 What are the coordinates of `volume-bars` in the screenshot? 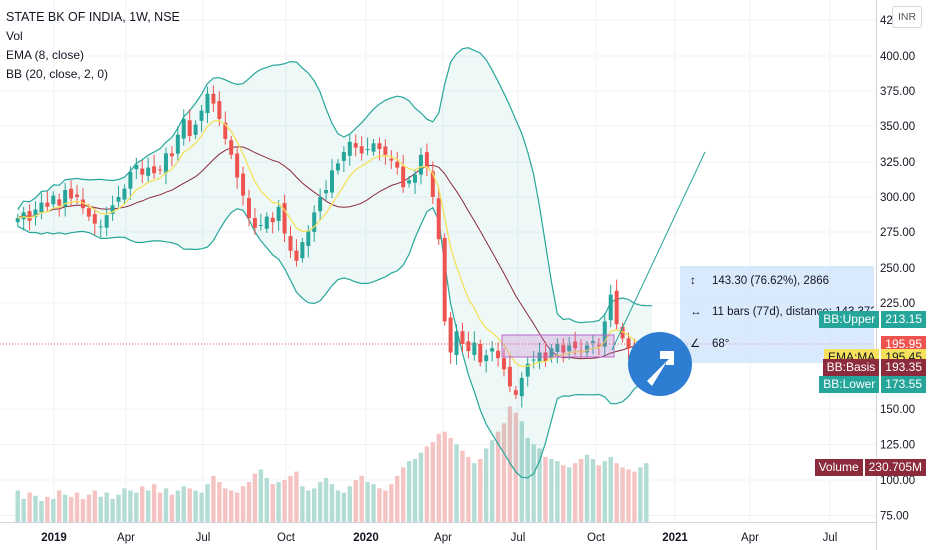 It's located at (332, 464).